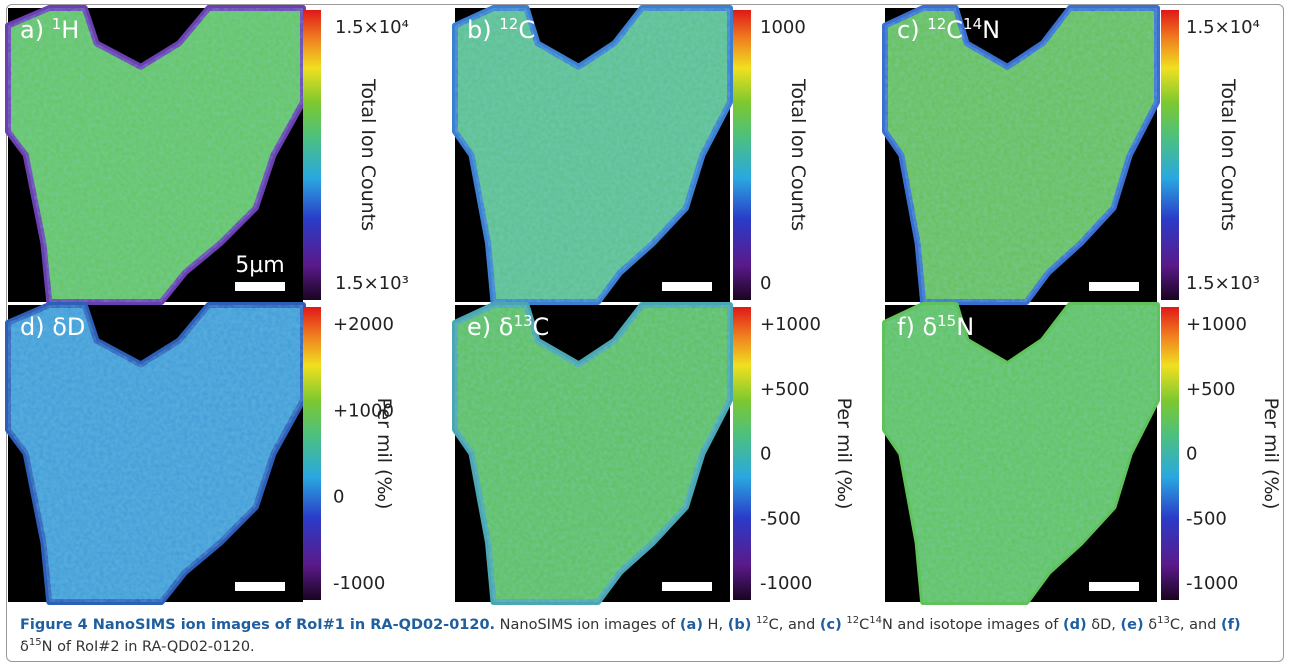  I want to click on panel-label-part: 1, so click(57, 24).